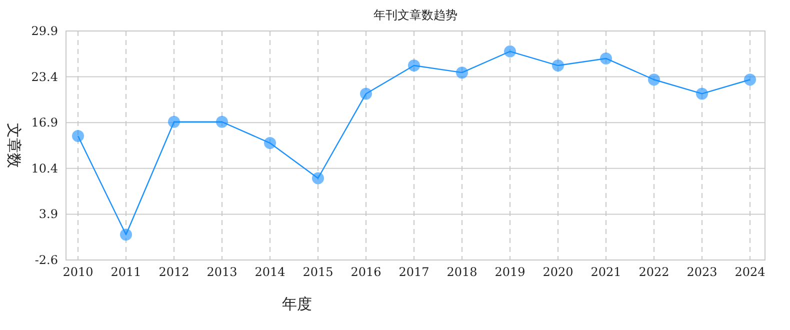 This screenshot has height=330, width=790. Describe the element at coordinates (414, 272) in the screenshot. I see `x-tick-label: 2017` at that location.